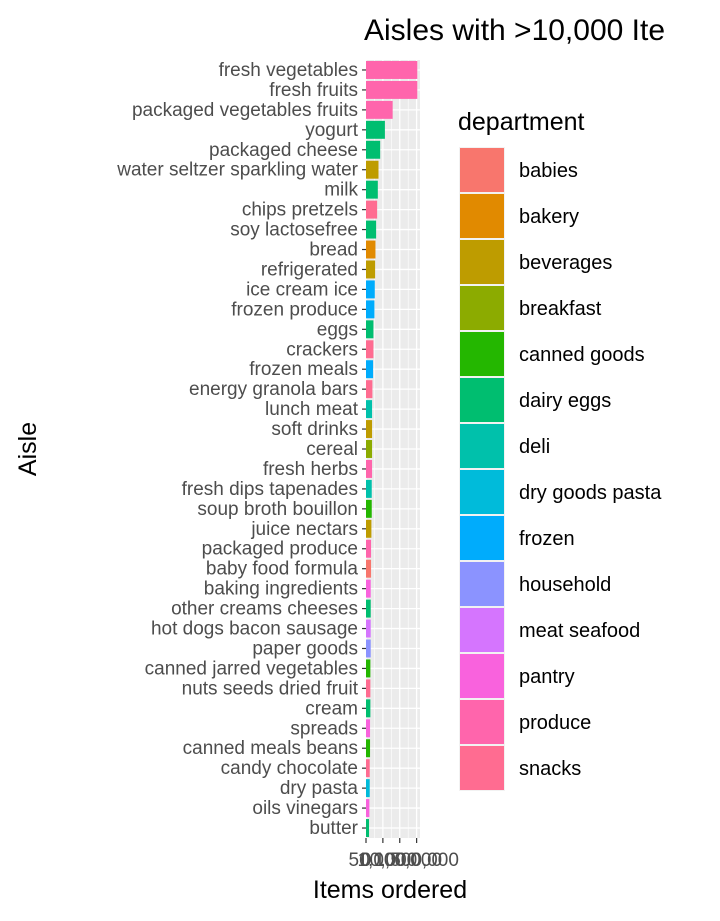  Describe the element at coordinates (237, 170) in the screenshot. I see `y-tick-label: water seltzer sparkling water` at that location.